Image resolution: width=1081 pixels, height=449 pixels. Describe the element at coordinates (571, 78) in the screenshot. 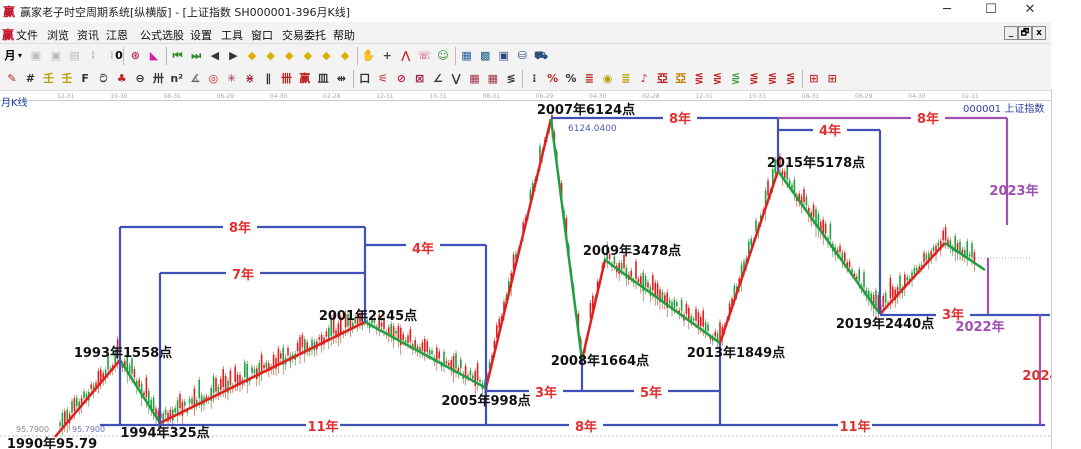

I see `pct-icon: %` at that location.